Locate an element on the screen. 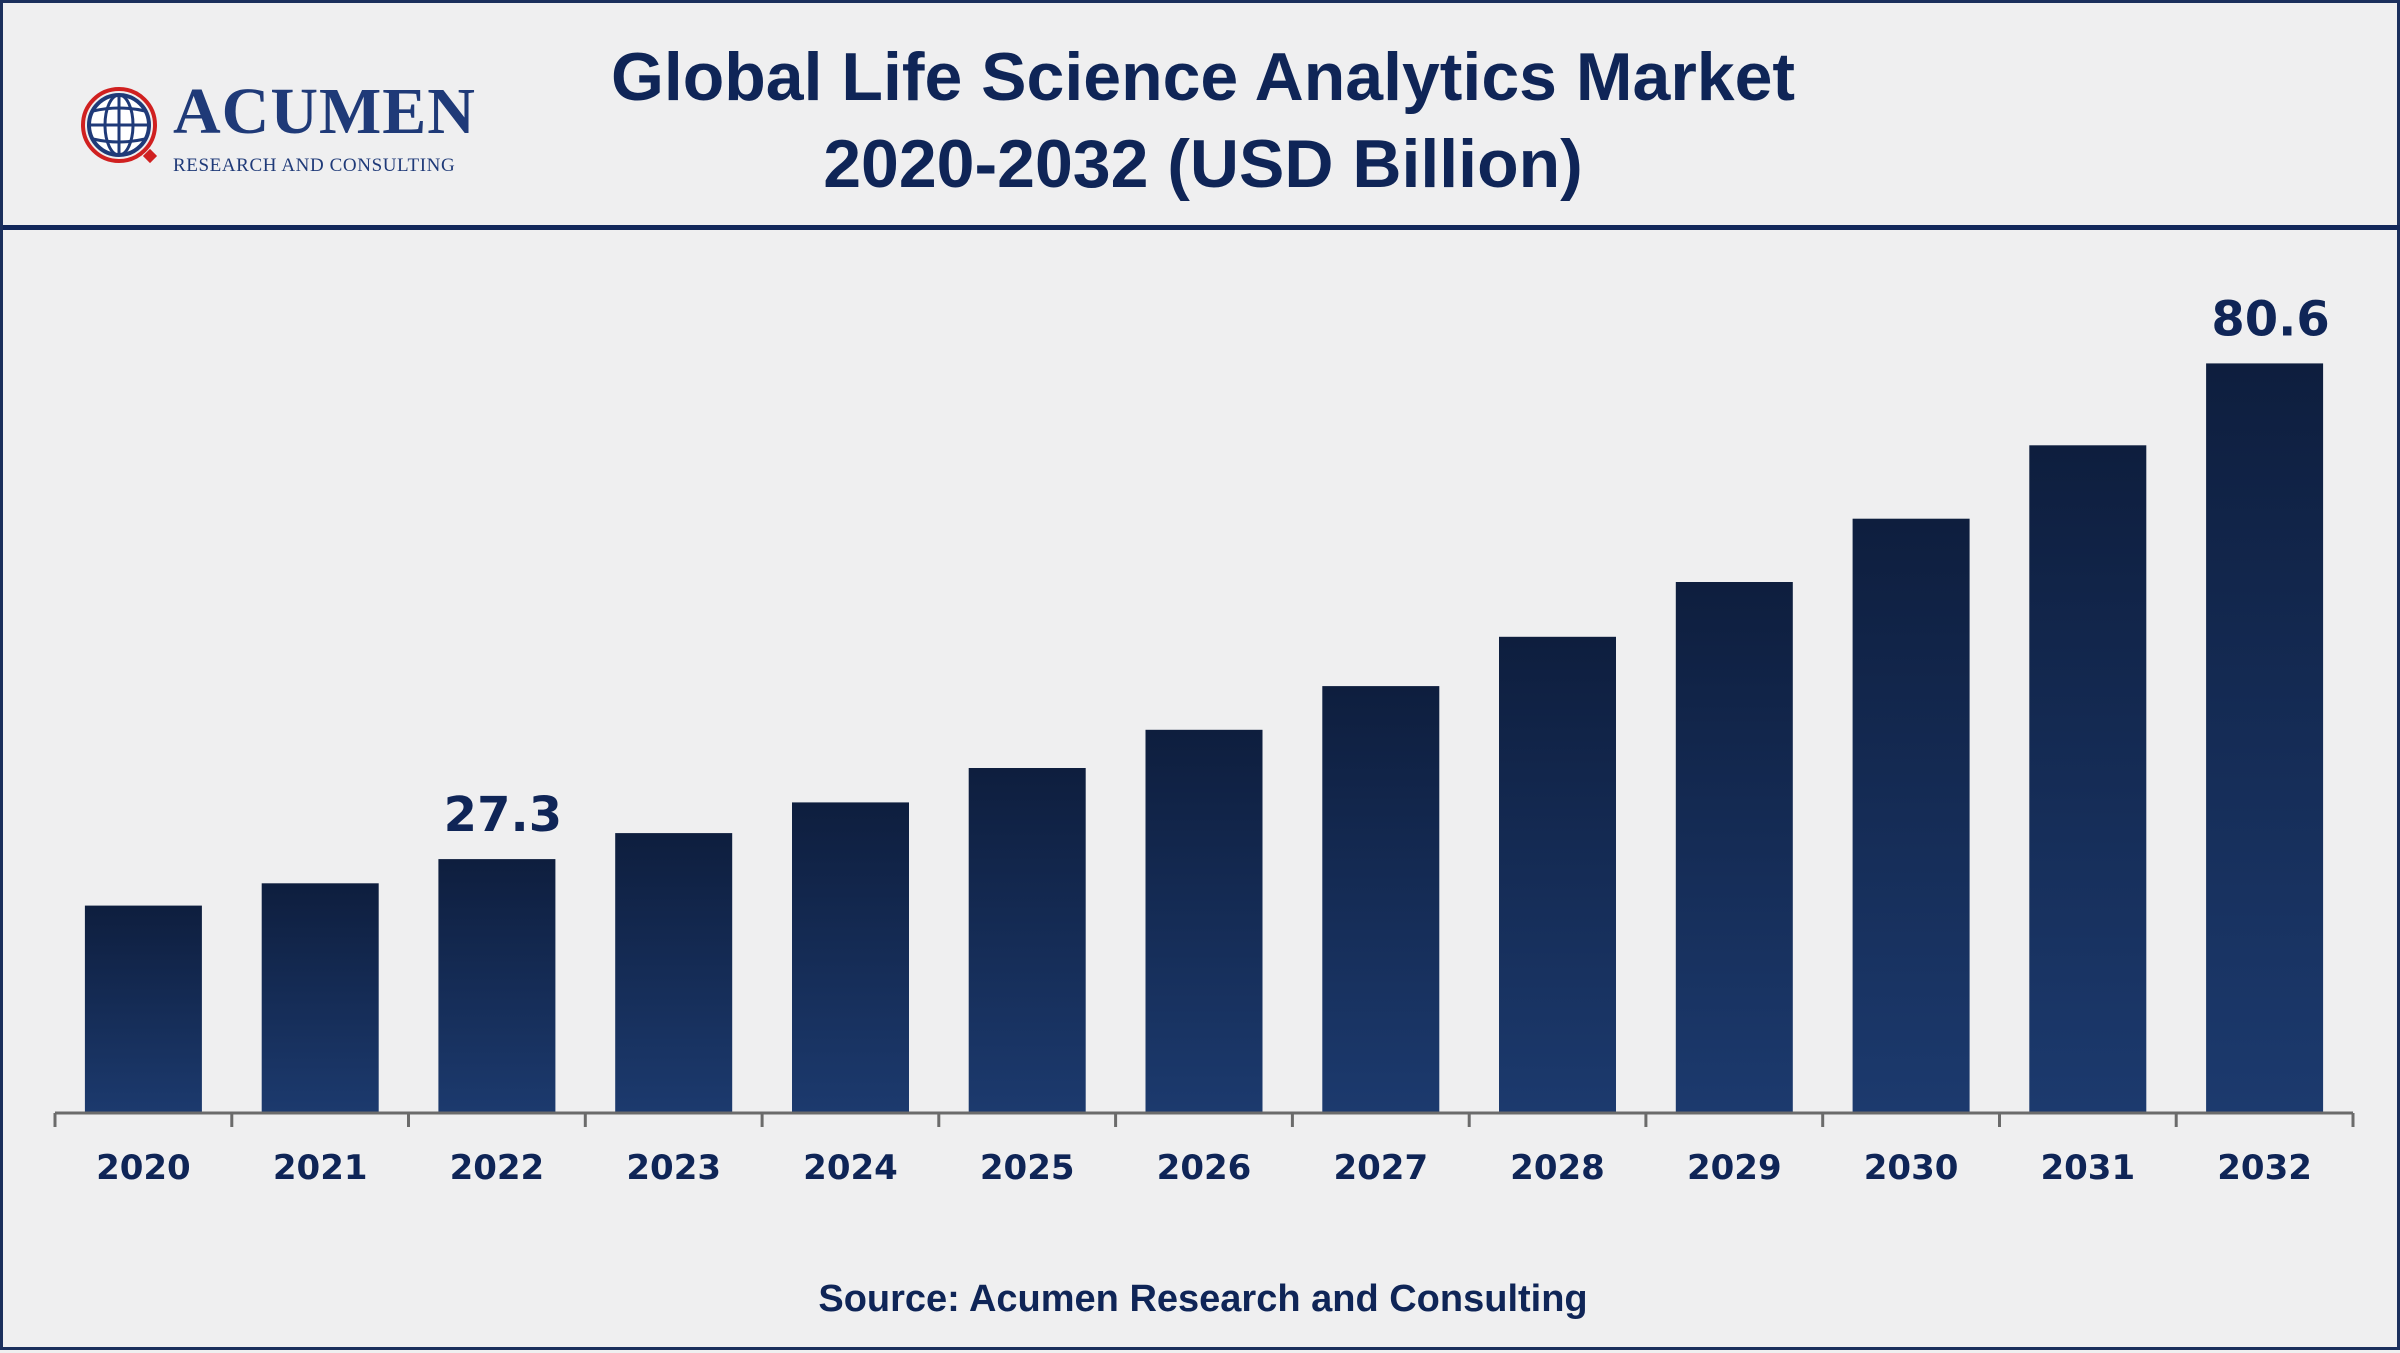  bar-2031 is located at coordinates (2088, 779).